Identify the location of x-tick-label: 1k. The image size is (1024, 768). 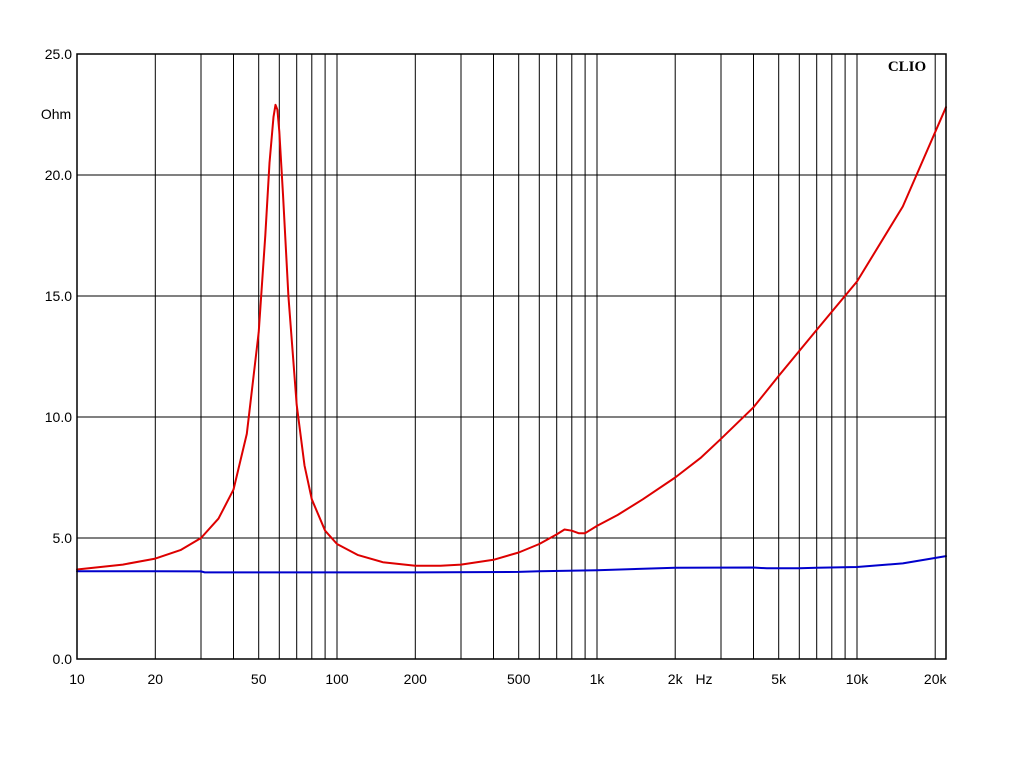
(598, 679).